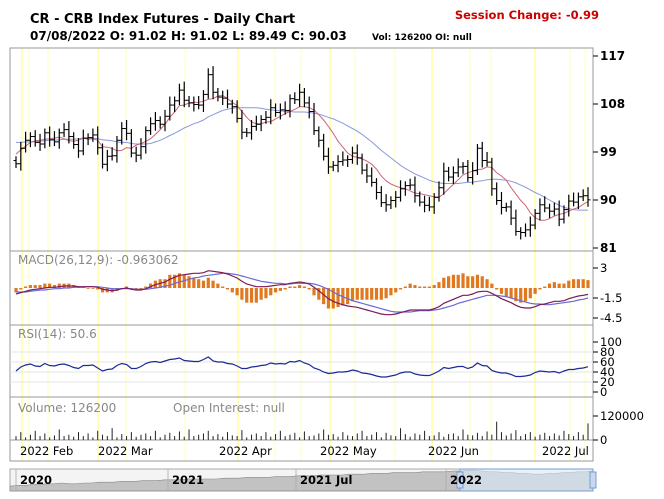  What do you see at coordinates (248, 480) in the screenshot?
I see `navigator-labels: 2020 2021 2021 Jul 2022` at bounding box center [248, 480].